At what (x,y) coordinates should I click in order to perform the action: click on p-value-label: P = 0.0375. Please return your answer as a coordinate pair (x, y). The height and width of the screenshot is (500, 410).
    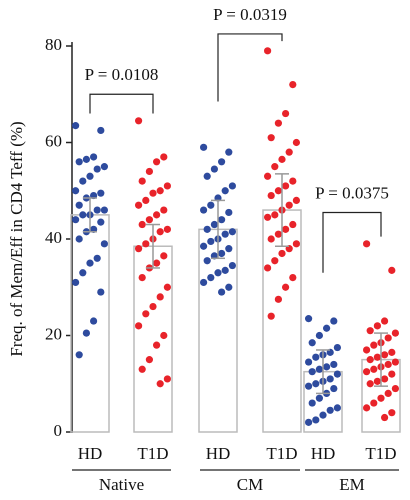
    Looking at the image, I should click on (352, 192).